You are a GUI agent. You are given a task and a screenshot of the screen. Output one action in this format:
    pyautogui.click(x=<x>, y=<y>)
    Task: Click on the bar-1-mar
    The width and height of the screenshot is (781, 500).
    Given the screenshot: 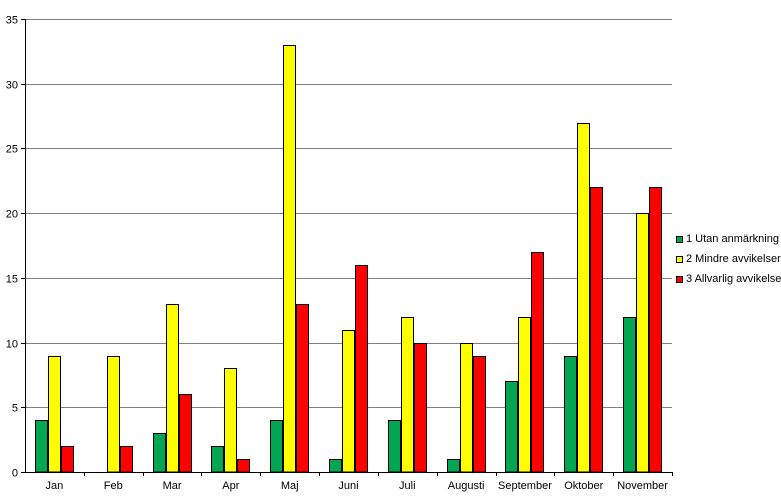 What is the action you would take?
    pyautogui.click(x=159, y=453)
    